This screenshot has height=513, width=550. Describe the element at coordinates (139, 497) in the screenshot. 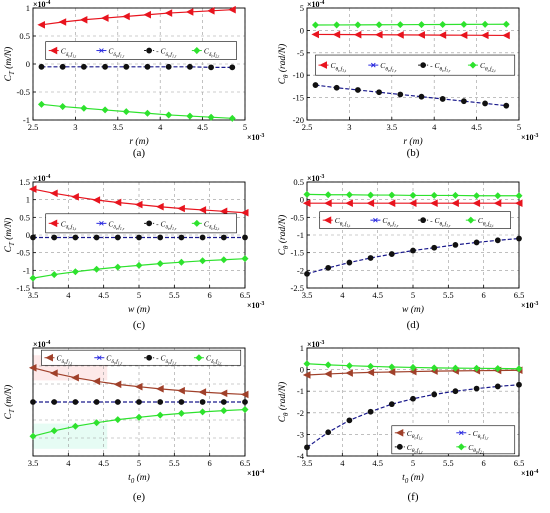

I see `panel-label: (e)` at that location.